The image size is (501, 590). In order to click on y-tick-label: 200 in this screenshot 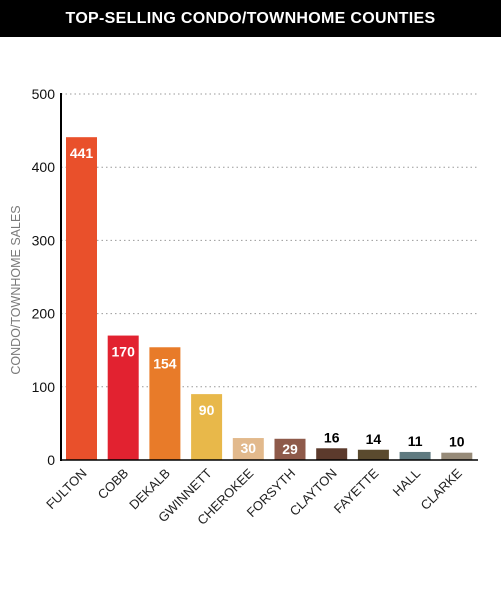, I will do `click(44, 314)`.